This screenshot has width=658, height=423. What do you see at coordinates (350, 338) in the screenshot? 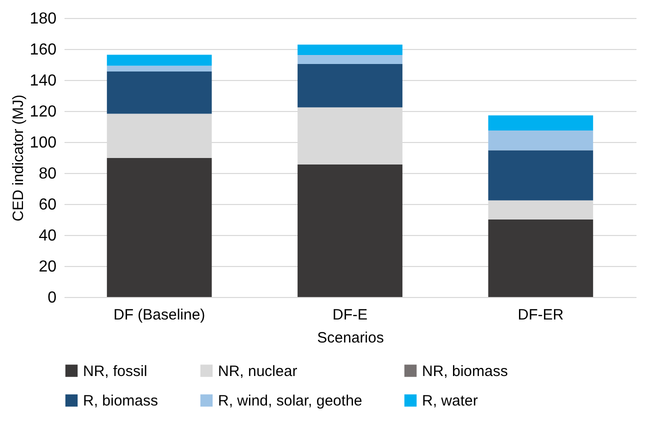
I see `x-axis-title: Scenarios` at bounding box center [350, 338].